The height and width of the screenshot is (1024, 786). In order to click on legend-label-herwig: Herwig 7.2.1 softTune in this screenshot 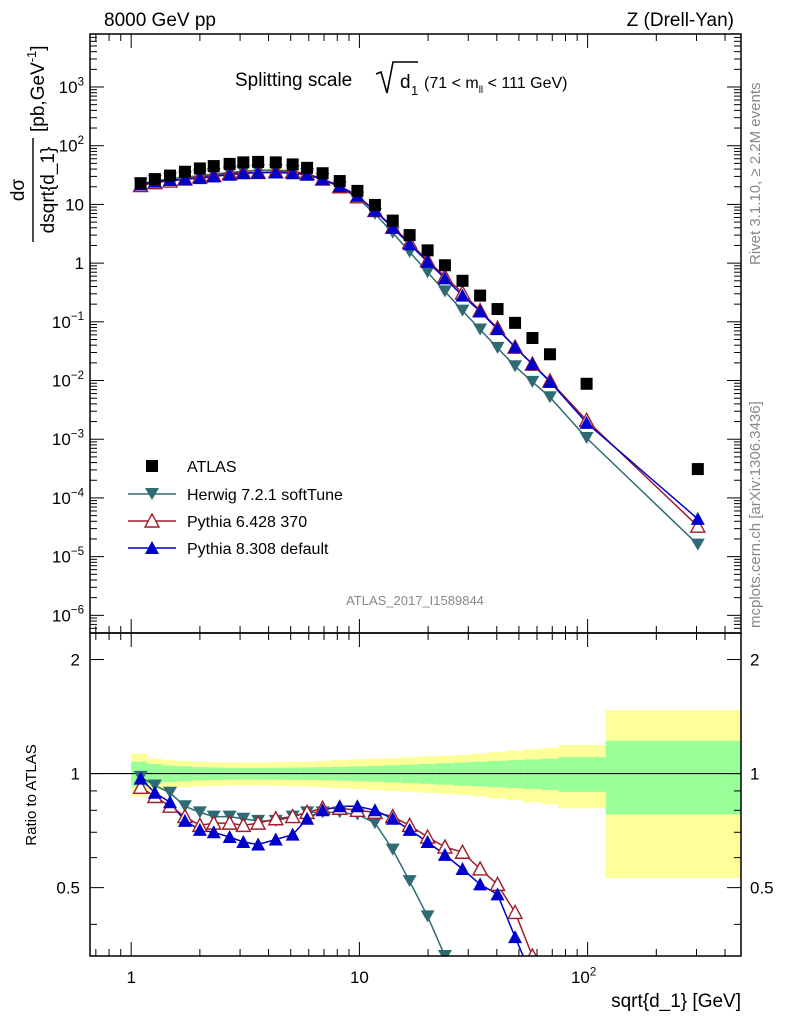, I will do `click(265, 495)`.